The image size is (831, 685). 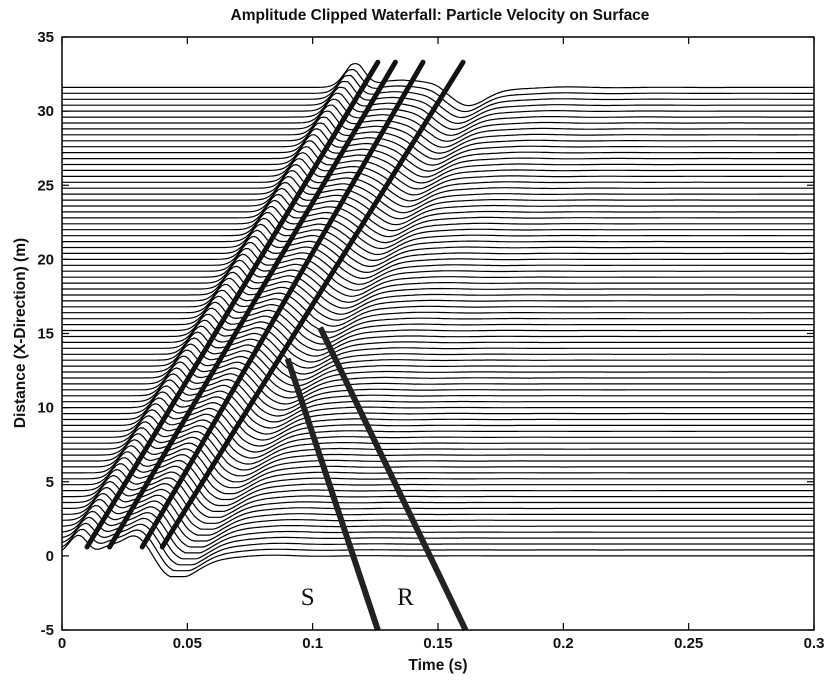 I want to click on y-tick-label: 15, so click(x=45, y=334).